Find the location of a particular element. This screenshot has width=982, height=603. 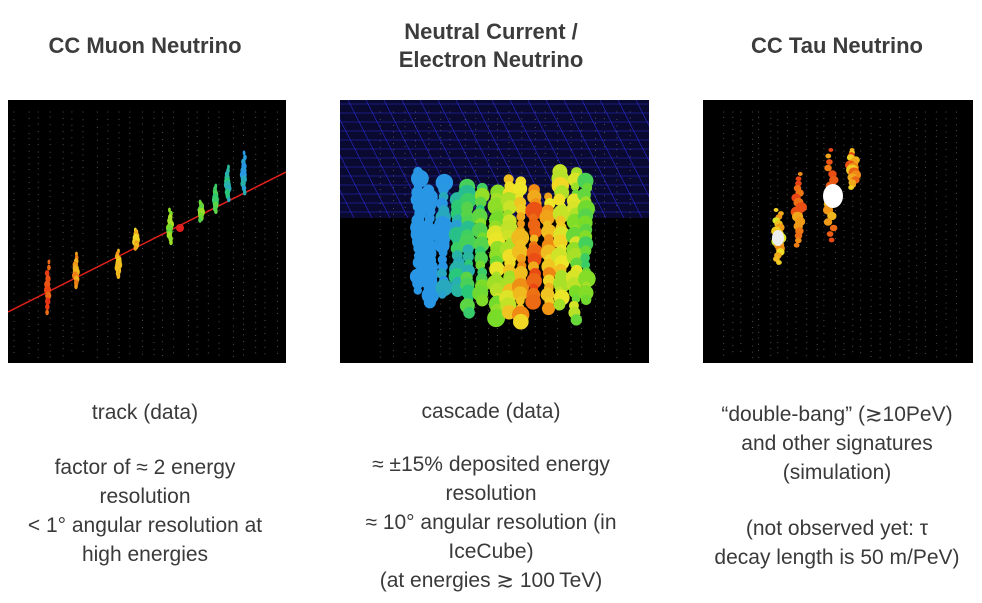

column-title: CC Muon Neutrino is located at coordinates (145, 46).